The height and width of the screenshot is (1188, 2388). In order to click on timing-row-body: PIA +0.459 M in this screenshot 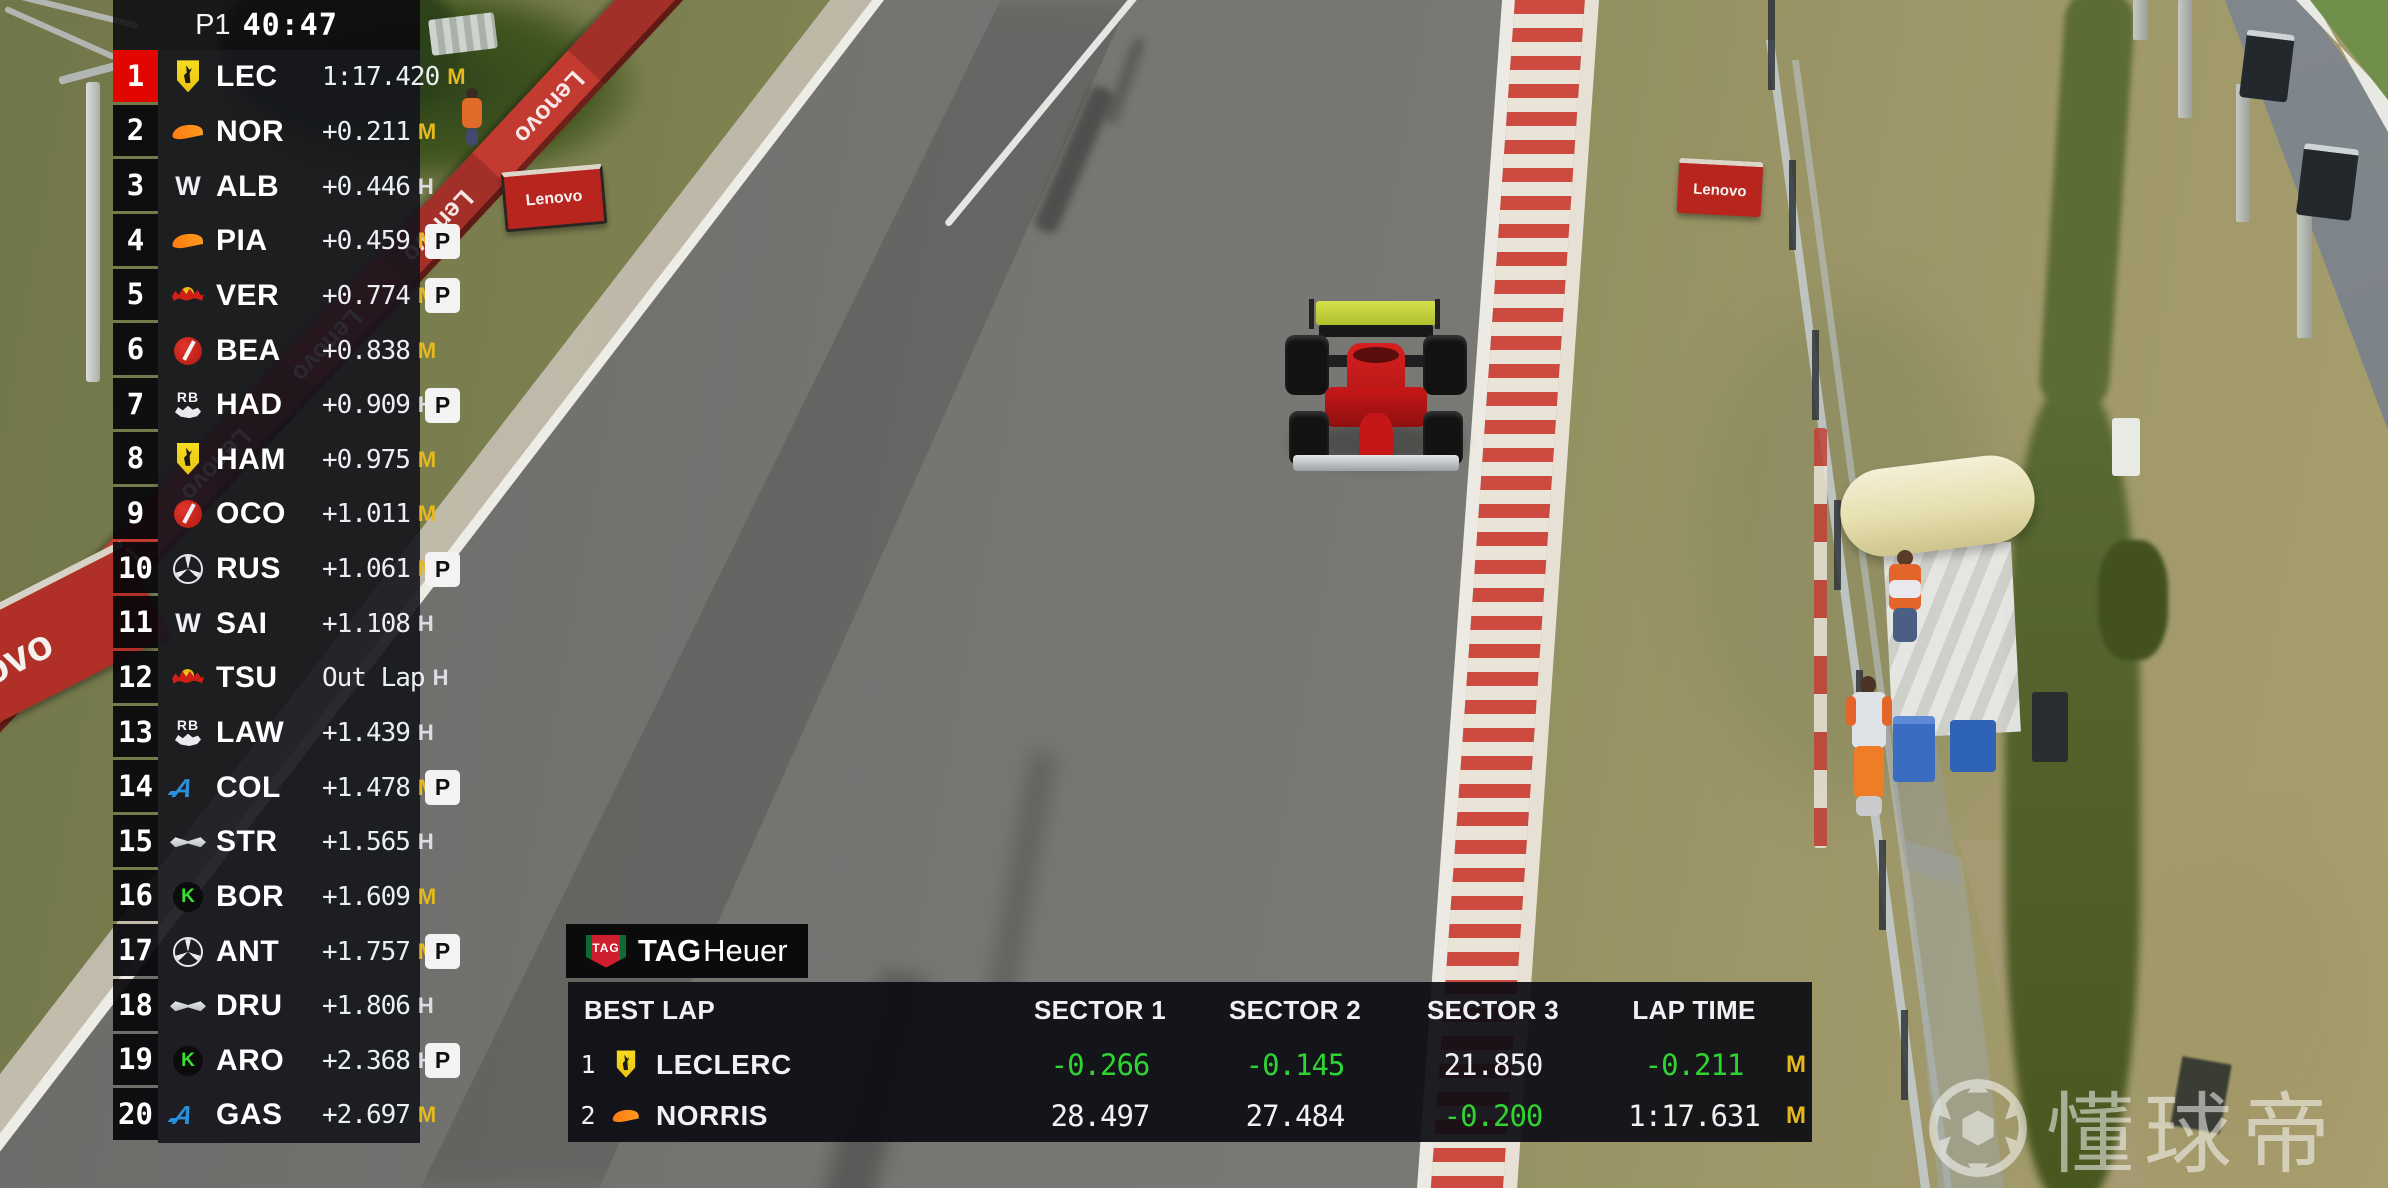, I will do `click(297, 241)`.